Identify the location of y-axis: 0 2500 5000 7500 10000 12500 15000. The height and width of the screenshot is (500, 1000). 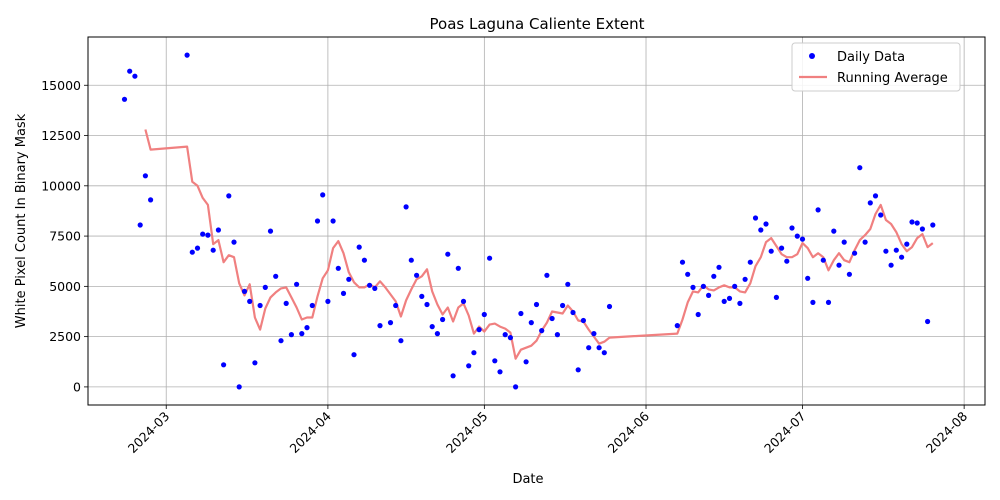
(64, 236).